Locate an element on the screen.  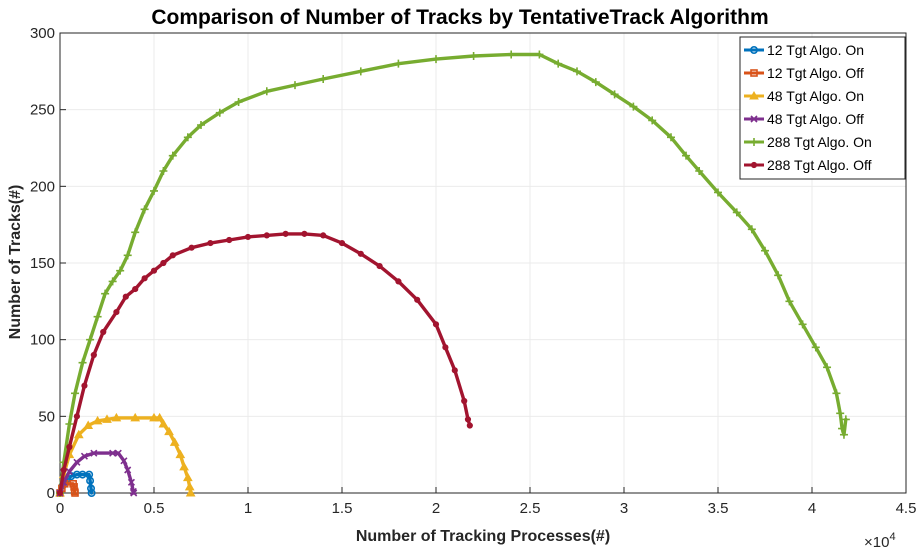
x-tick-label: 3 is located at coordinates (624, 508).